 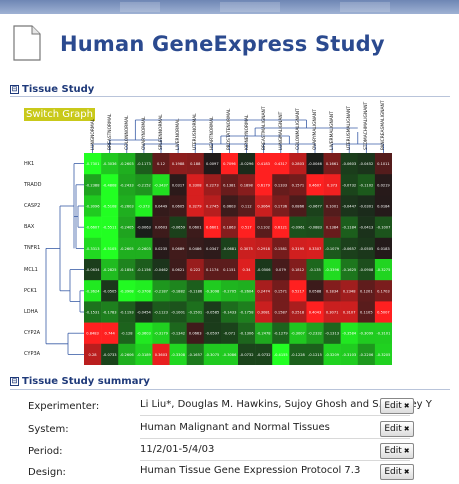 What do you see at coordinates (397, 429) in the screenshot?
I see `edit-system-button: Edit ✖` at bounding box center [397, 429].